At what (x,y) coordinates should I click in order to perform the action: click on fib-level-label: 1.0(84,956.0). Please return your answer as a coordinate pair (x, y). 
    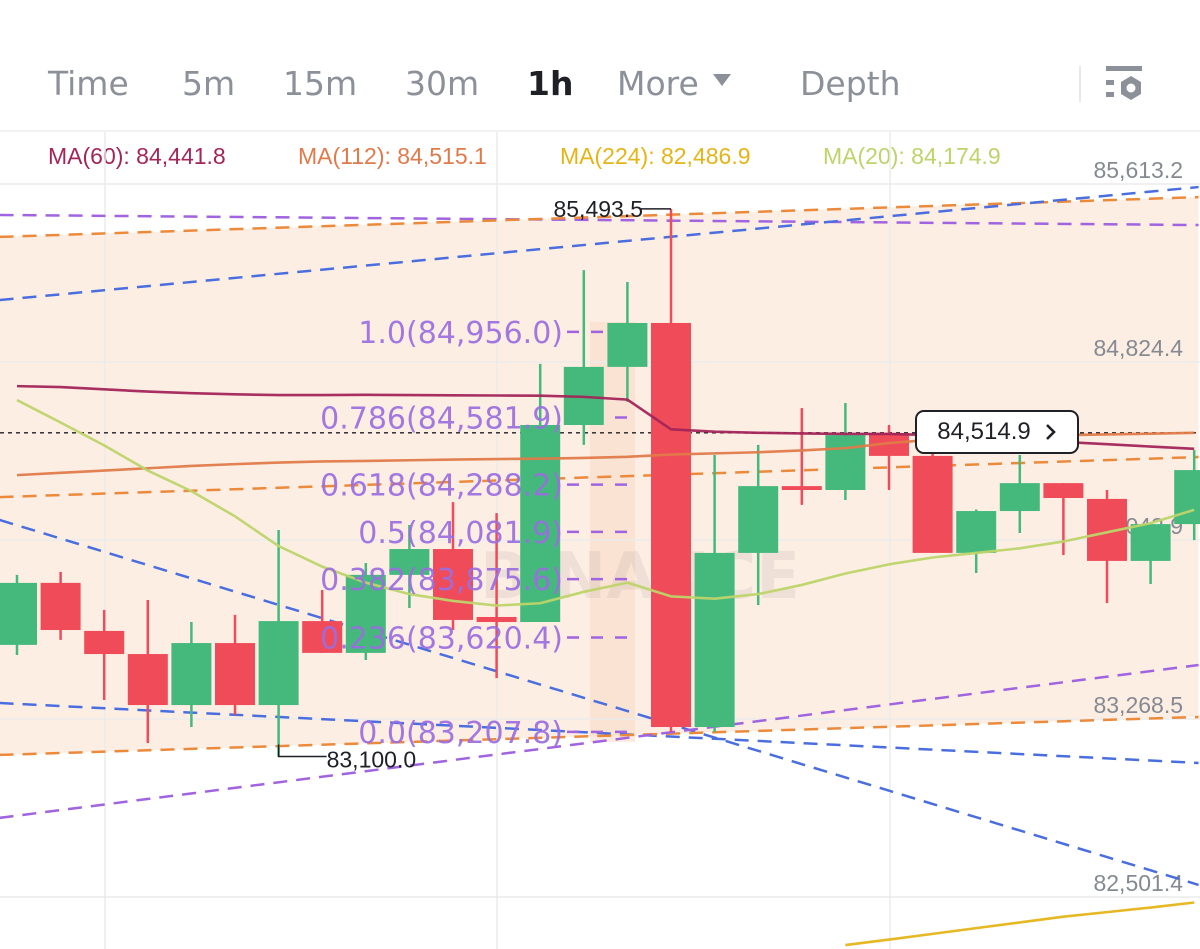
    Looking at the image, I should click on (460, 333).